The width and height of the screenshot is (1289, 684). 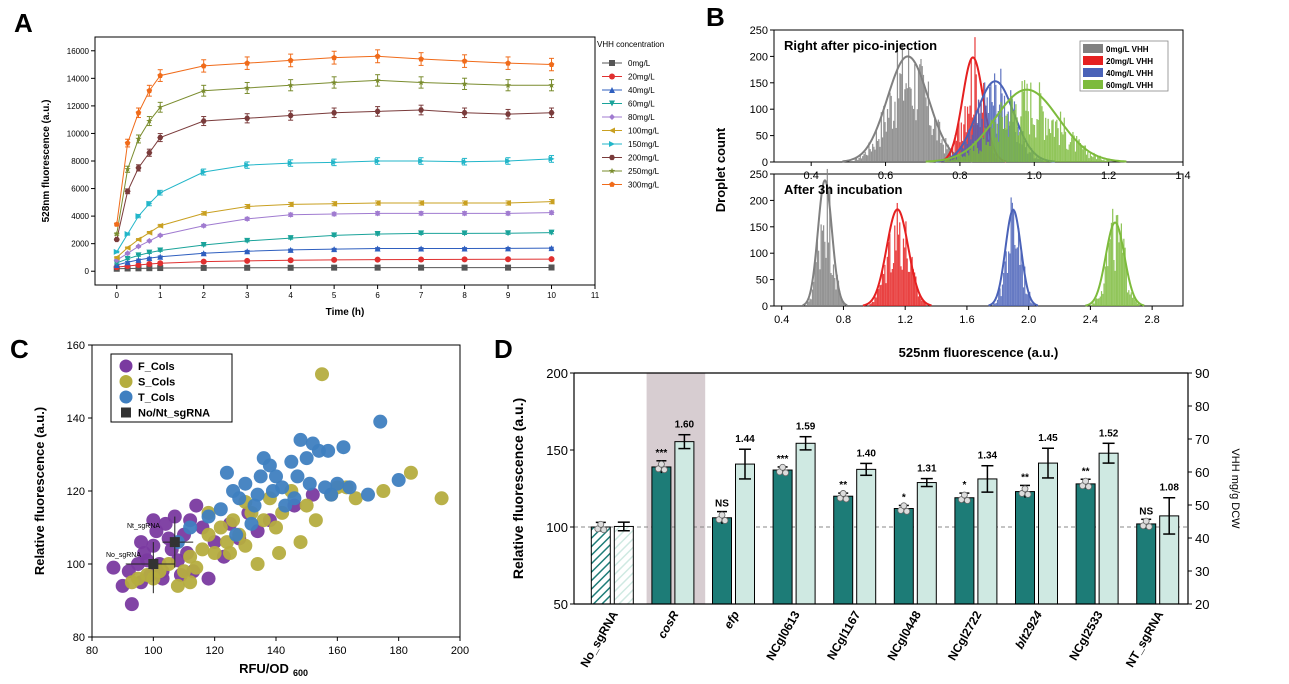 What do you see at coordinates (885, 176) in the screenshot?
I see `x-tick-label: 0.6` at bounding box center [885, 176].